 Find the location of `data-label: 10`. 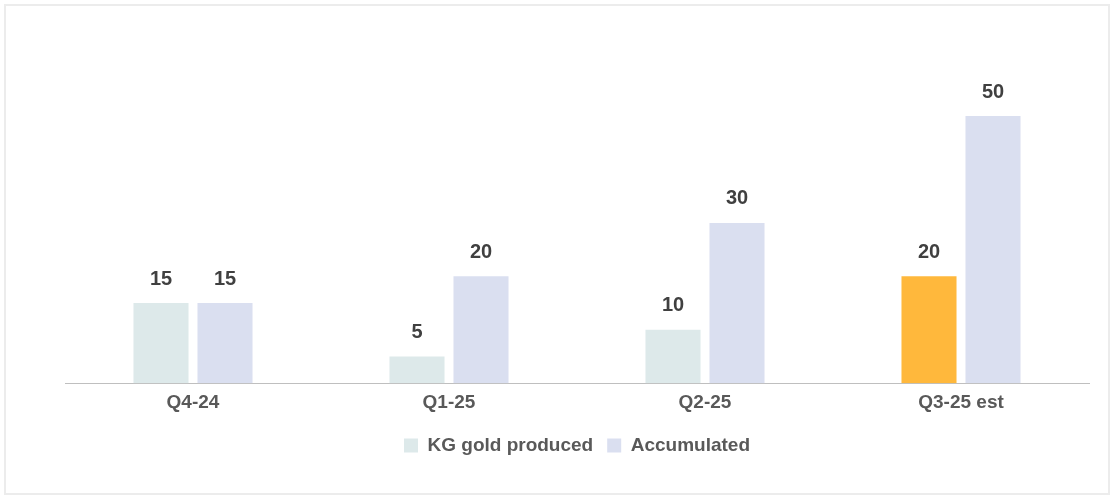

data-label: 10 is located at coordinates (673, 304).